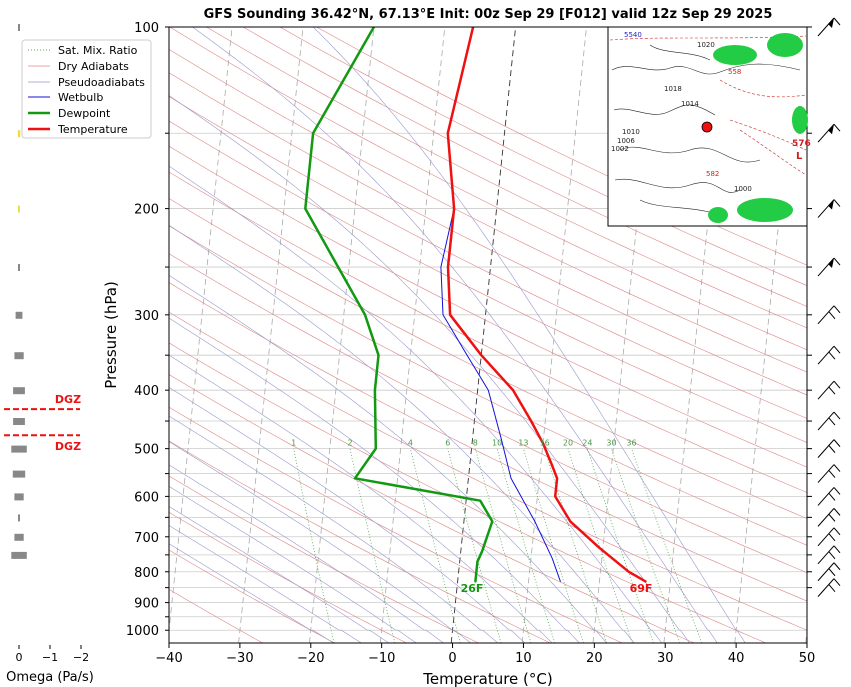 Image resolution: width=851 pixels, height=687 pixels. What do you see at coordinates (101, 82) in the screenshot?
I see `legend-label-pseudoadiabats: Pseudoadiabats` at bounding box center [101, 82].